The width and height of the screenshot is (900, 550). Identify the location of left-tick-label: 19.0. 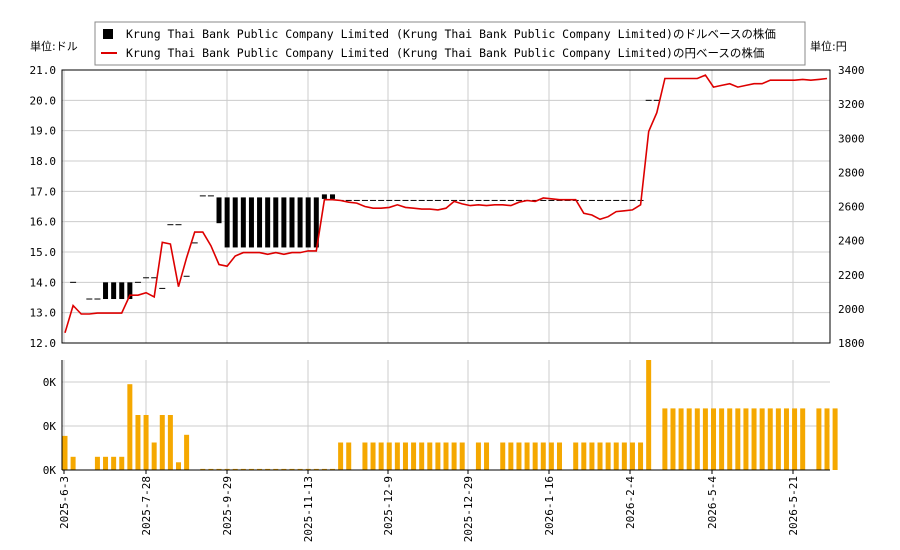
(43, 131).